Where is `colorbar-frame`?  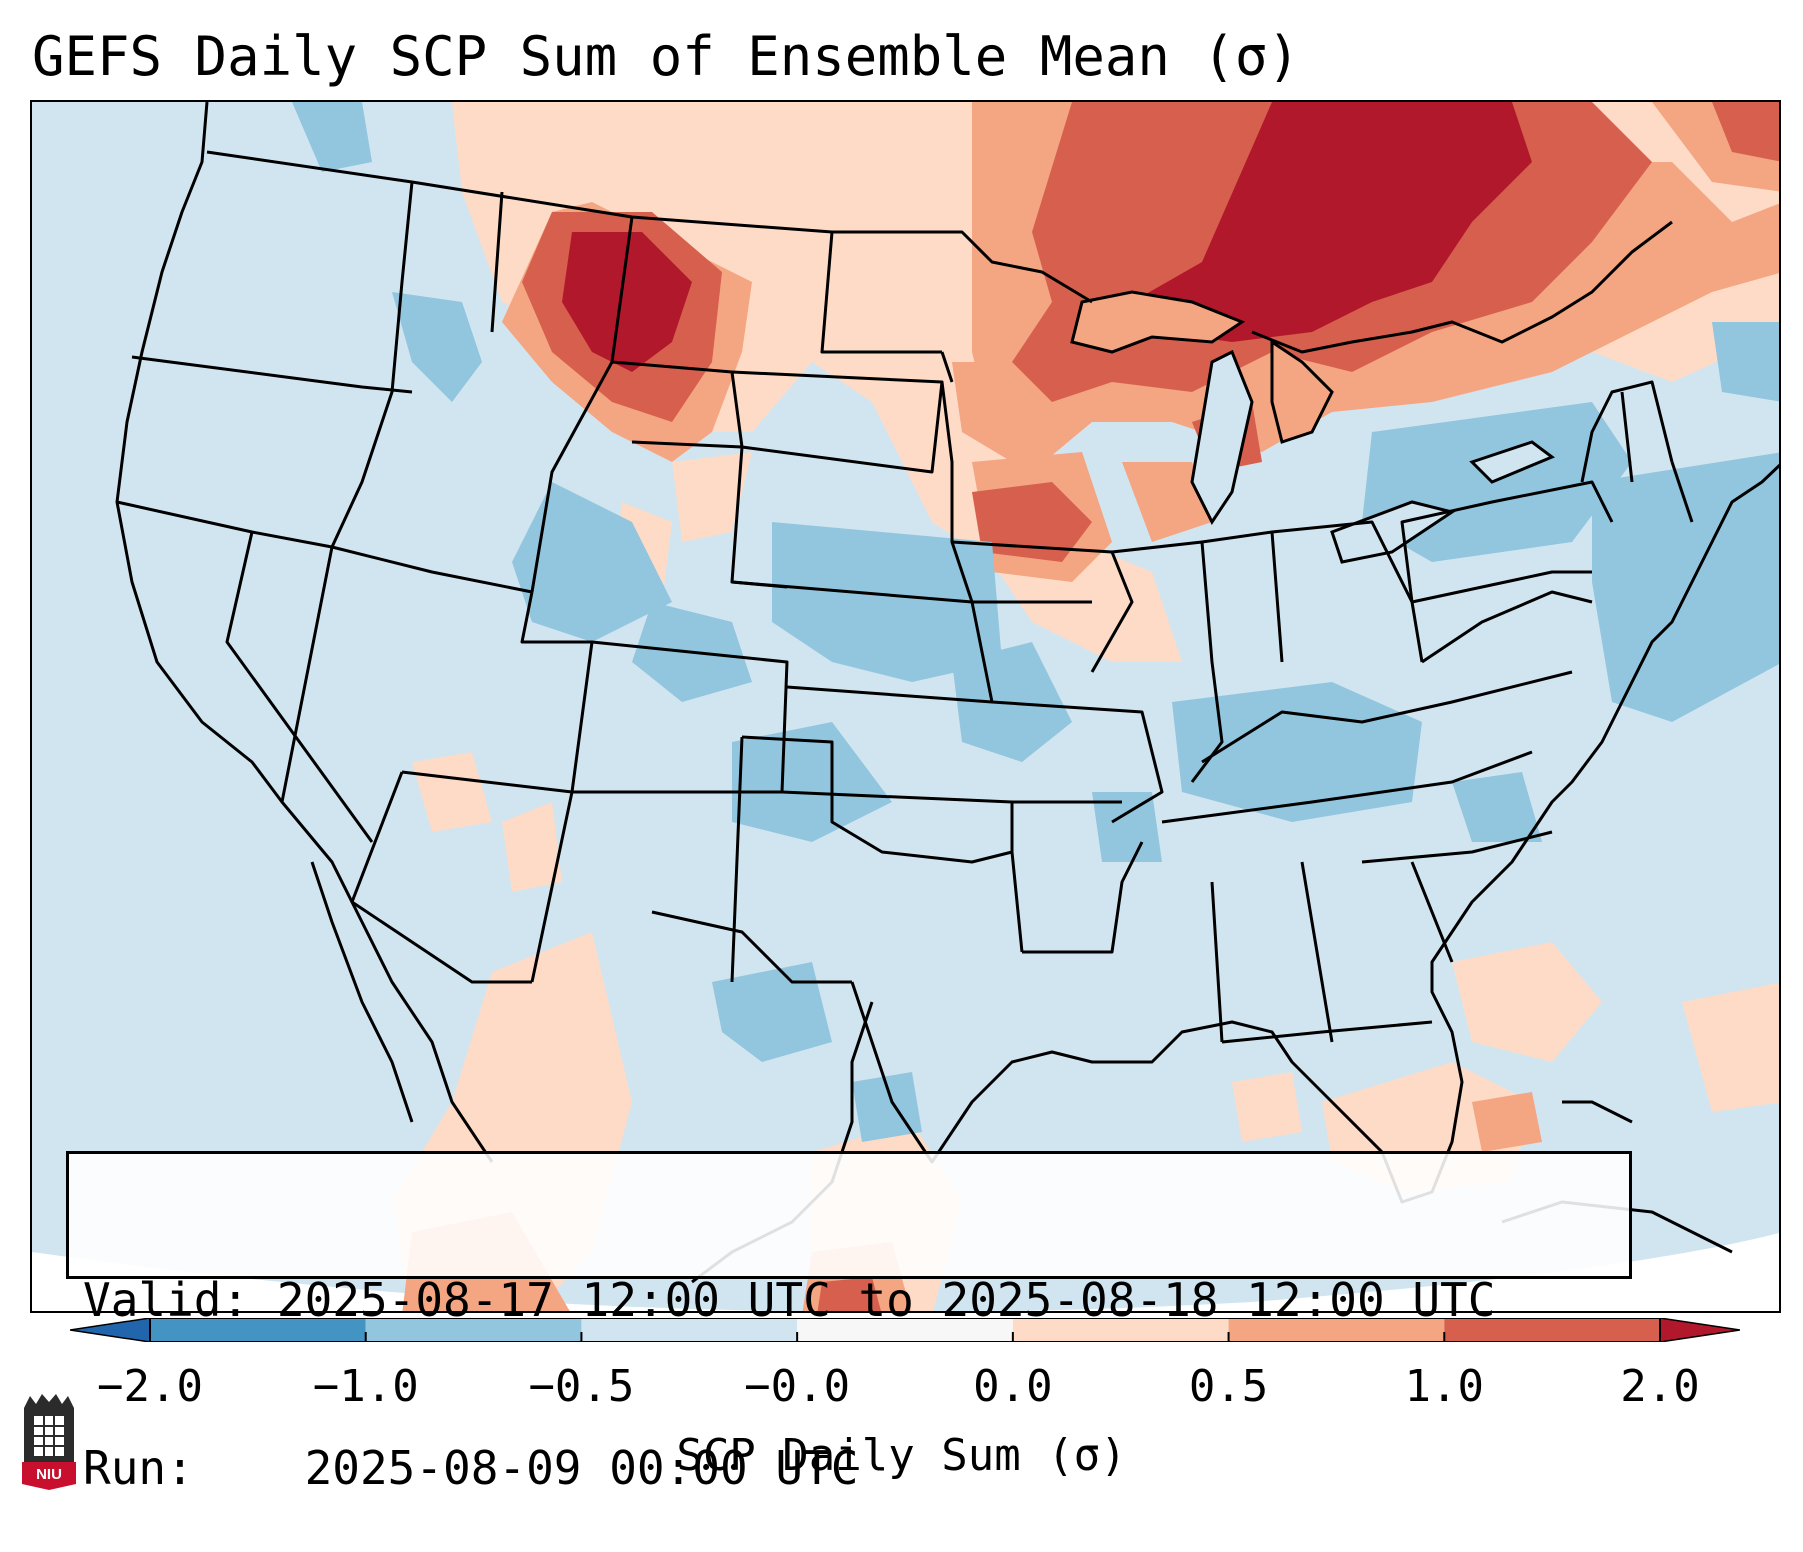
colorbar-frame is located at coordinates (905, 1330).